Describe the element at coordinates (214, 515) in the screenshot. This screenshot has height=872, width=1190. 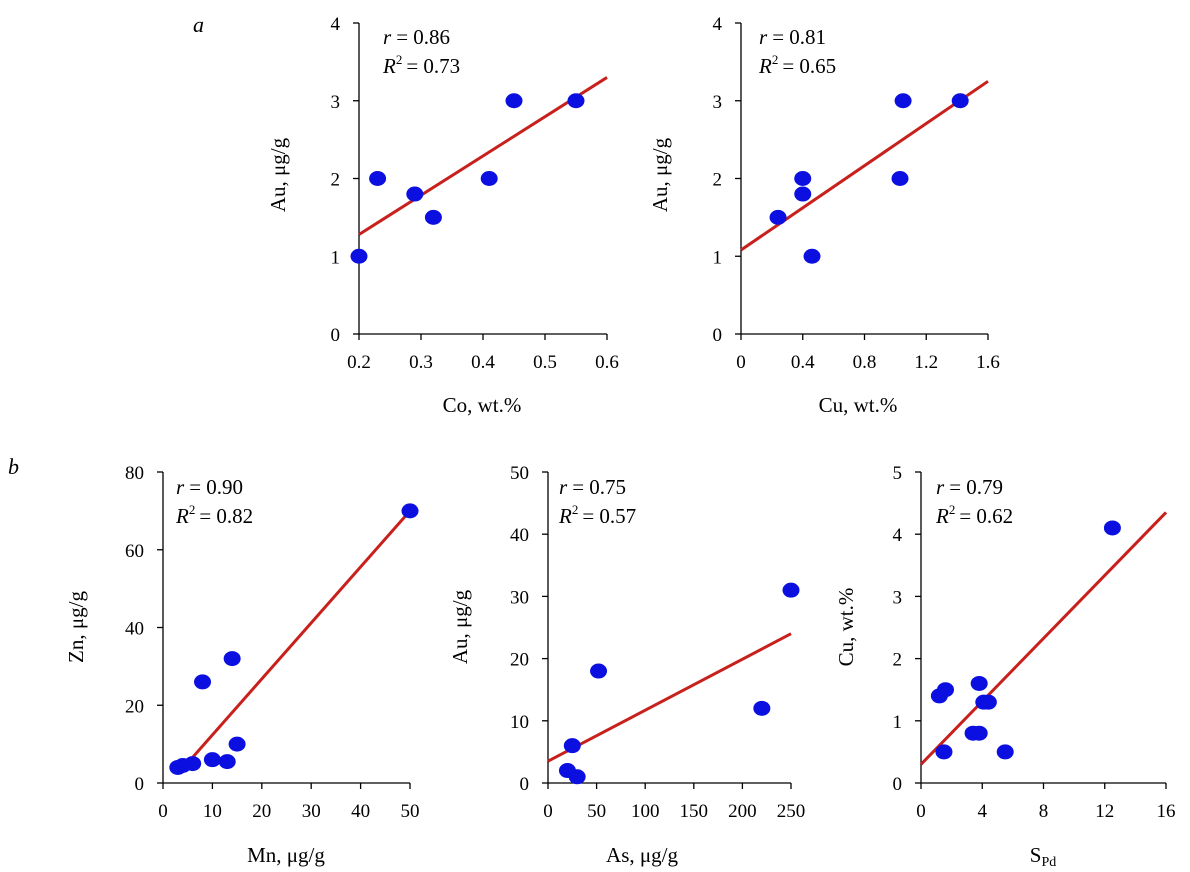
I see `r-squared-label: R2 = 0.82` at that location.